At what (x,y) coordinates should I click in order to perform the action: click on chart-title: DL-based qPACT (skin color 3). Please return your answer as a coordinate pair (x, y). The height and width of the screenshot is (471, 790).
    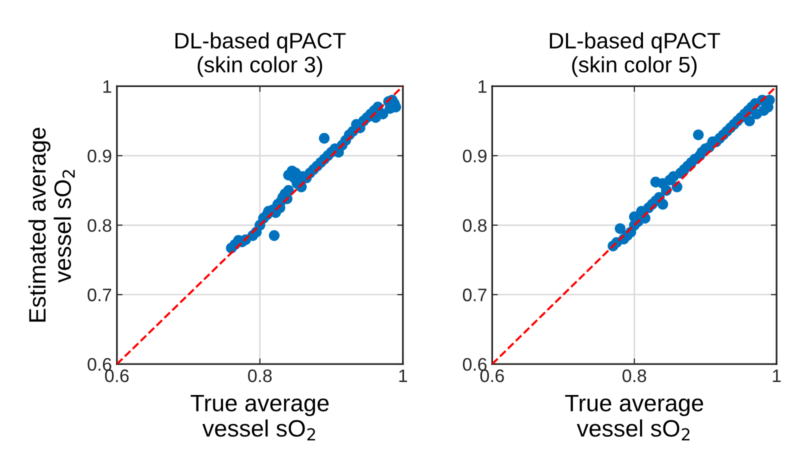
    Looking at the image, I should click on (260, 54).